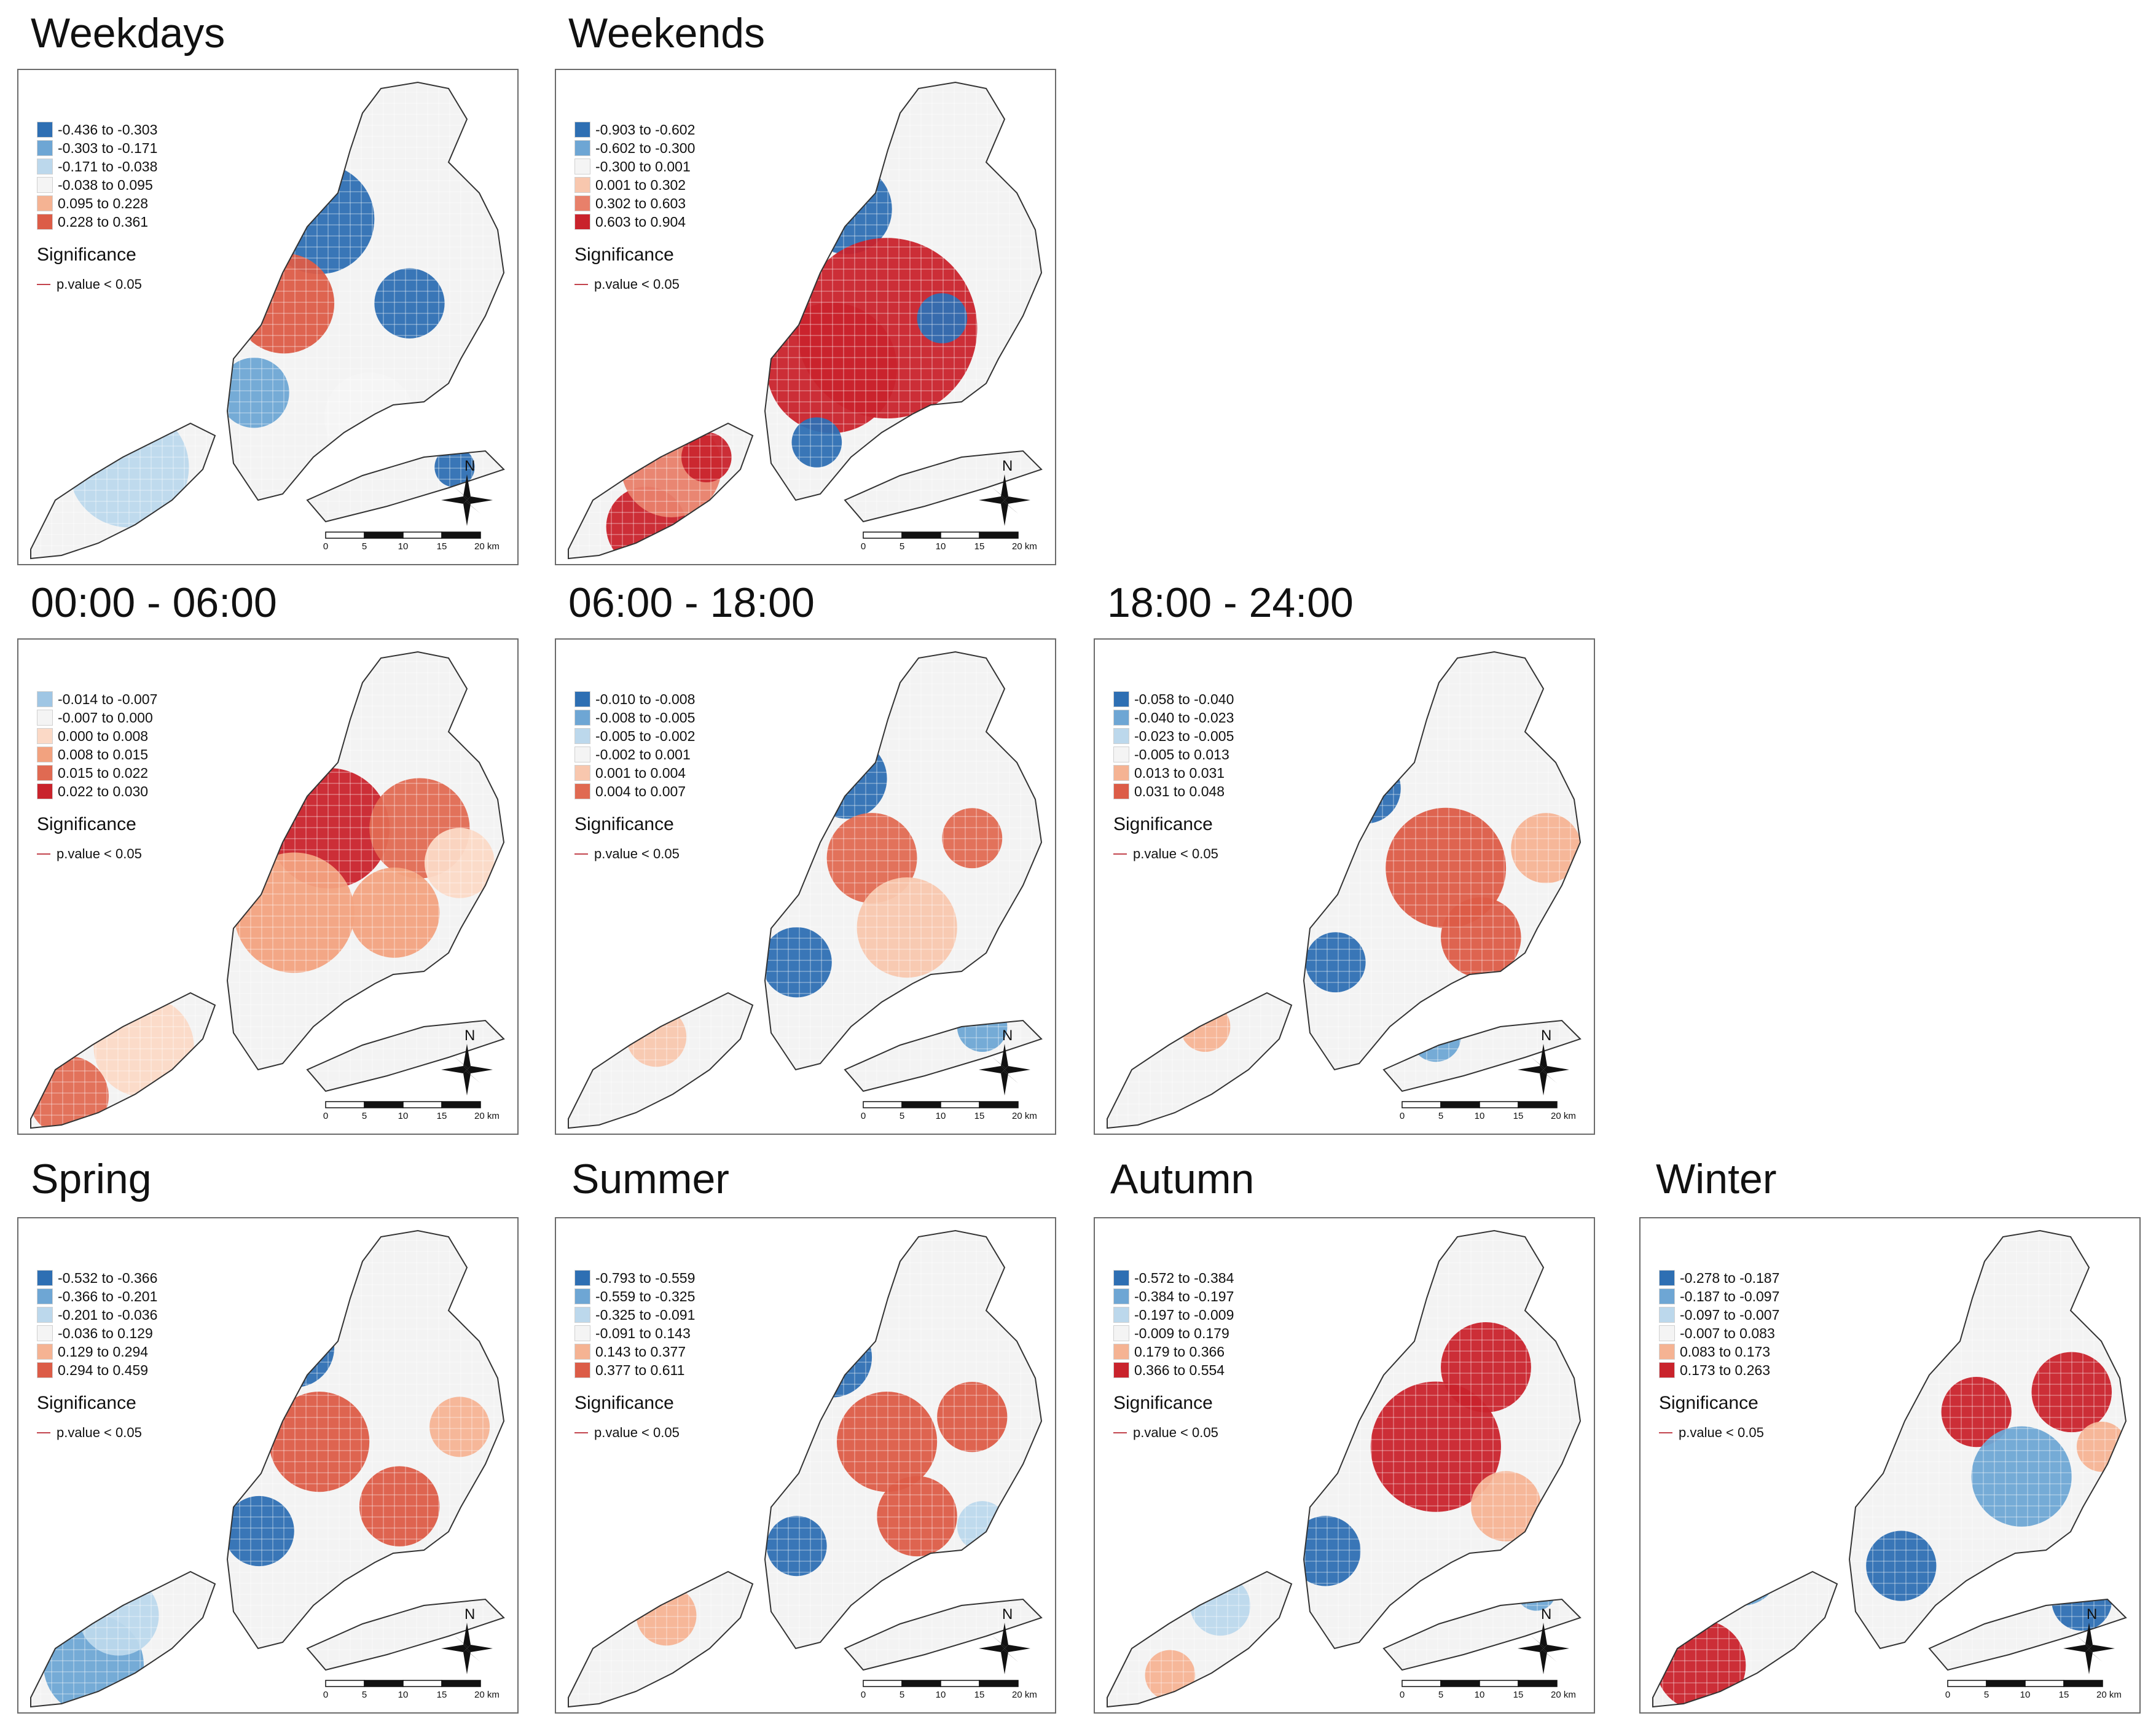 This screenshot has height=1732, width=2156. Describe the element at coordinates (1182, 1179) in the screenshot. I see `panel-title: Autumn` at that location.